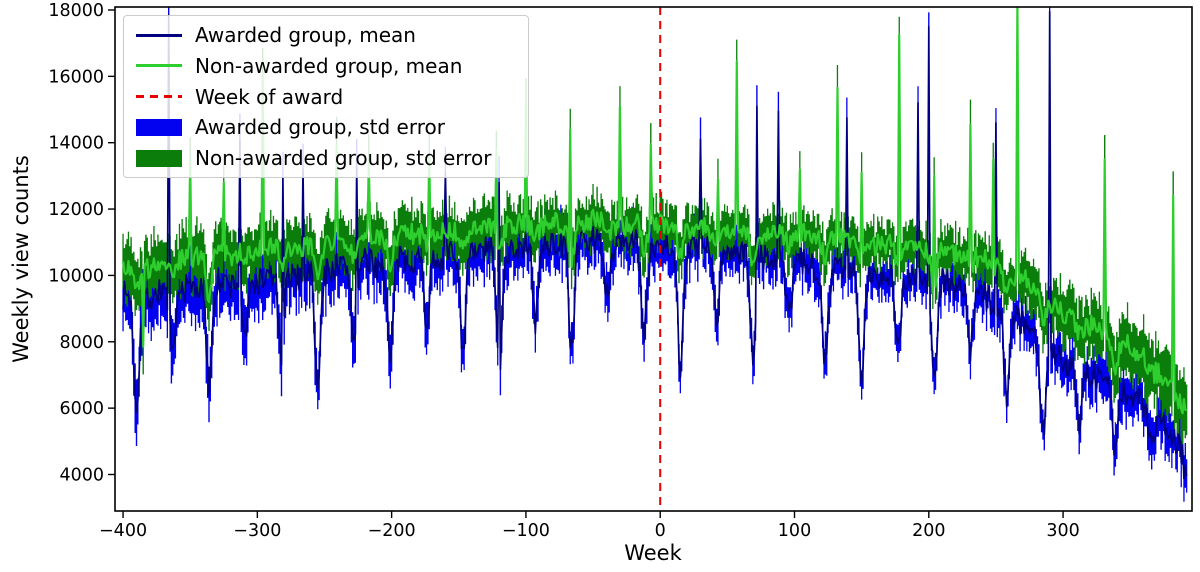 This screenshot has height=572, width=1200. What do you see at coordinates (76, 77) in the screenshot?
I see `y-tick-label: 16000` at bounding box center [76, 77].